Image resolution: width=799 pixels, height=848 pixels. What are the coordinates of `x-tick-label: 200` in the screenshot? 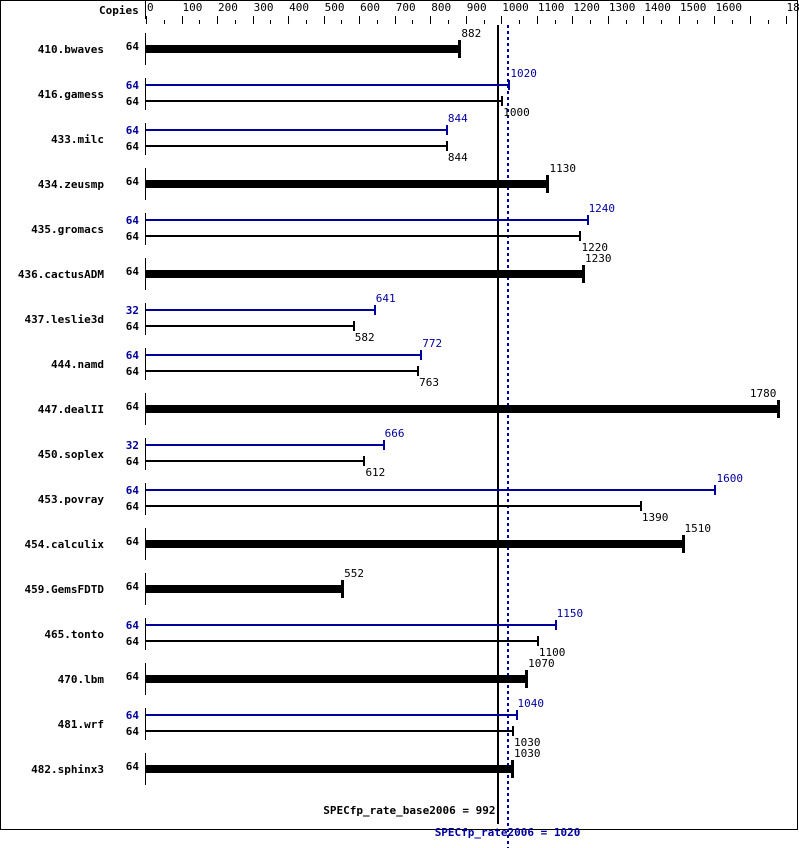 It's located at (228, 7).